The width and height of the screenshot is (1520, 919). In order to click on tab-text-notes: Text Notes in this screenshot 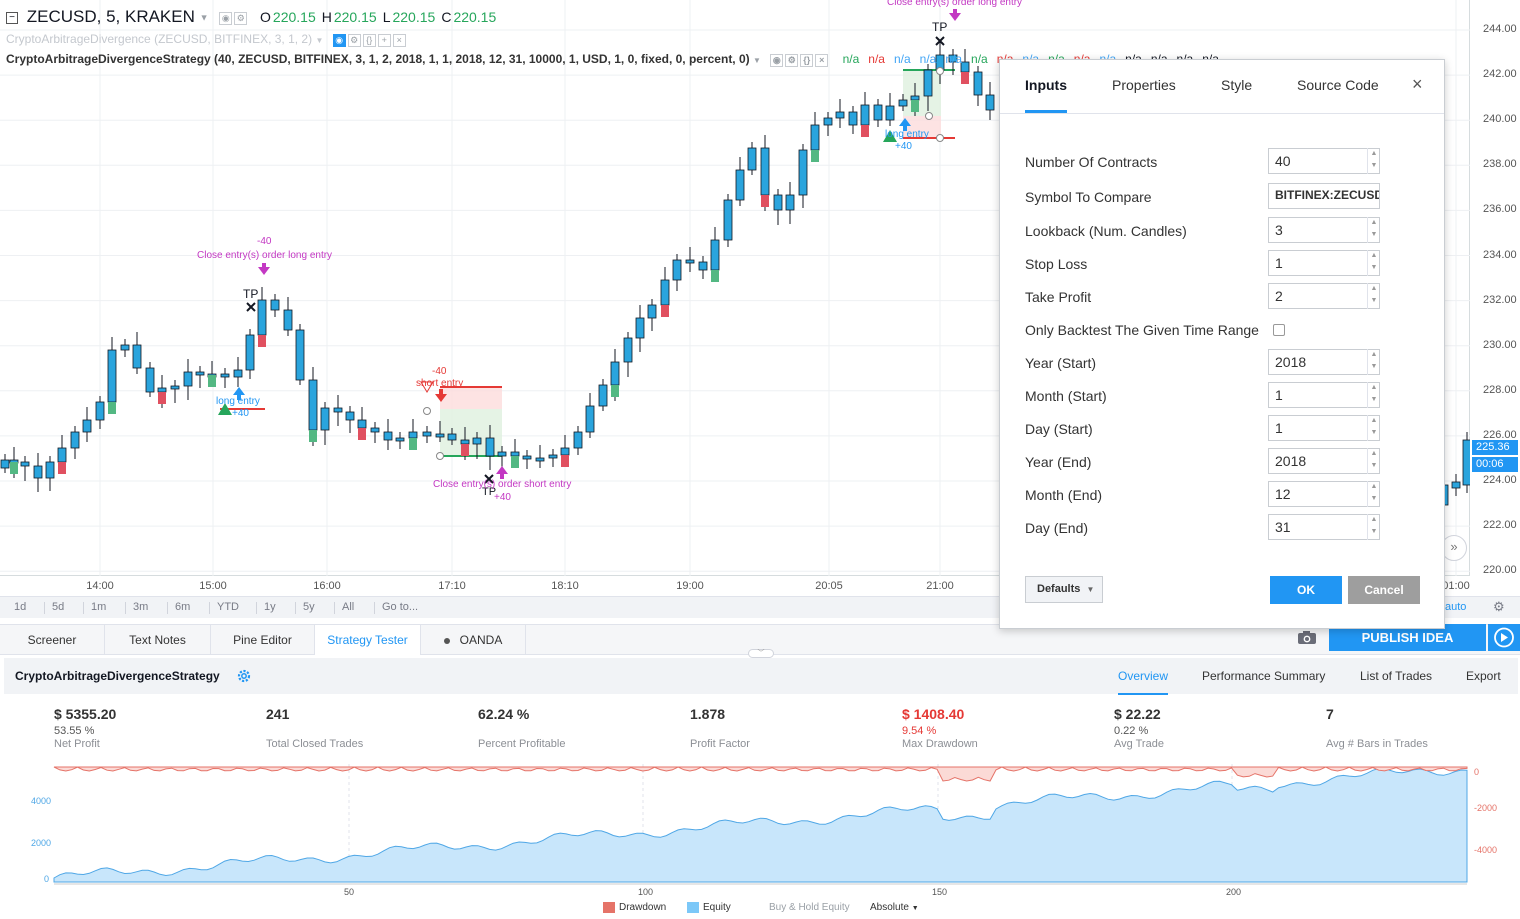, I will do `click(158, 640)`.